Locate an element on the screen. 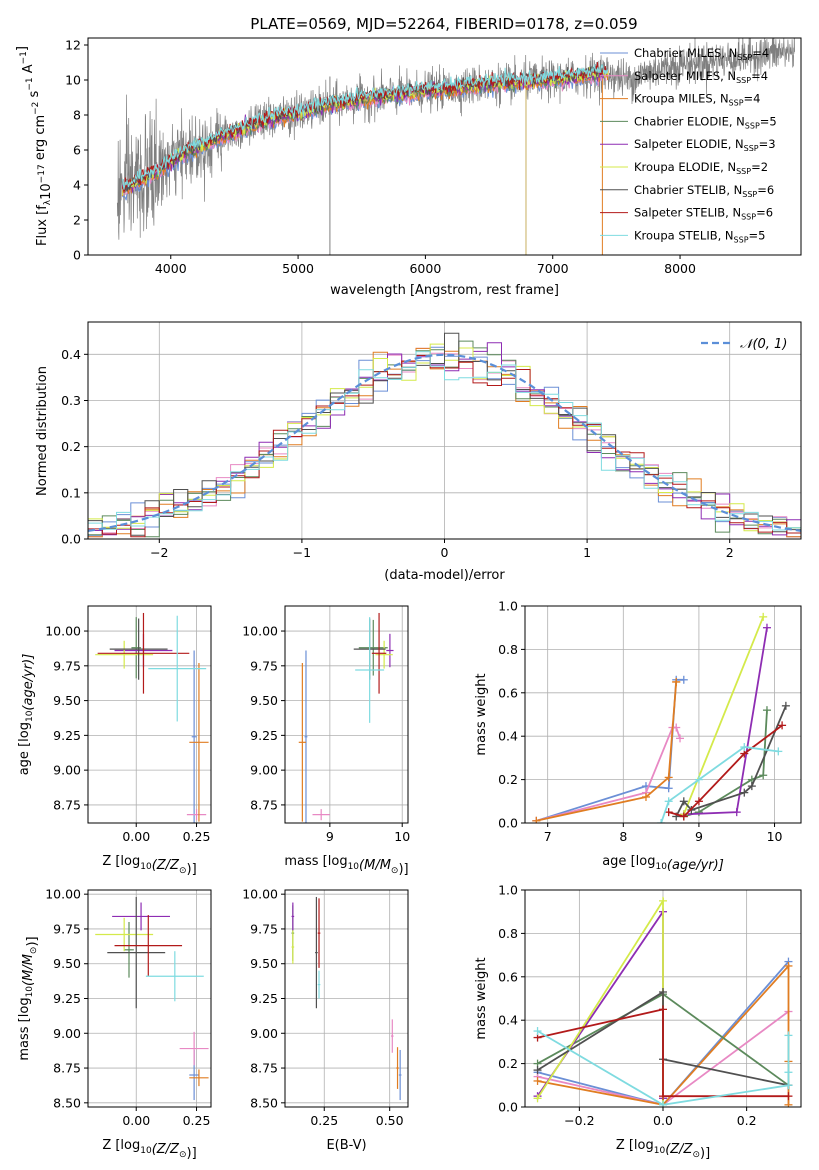 The width and height of the screenshot is (819, 1170). x-tick-label: 6000 is located at coordinates (425, 268).